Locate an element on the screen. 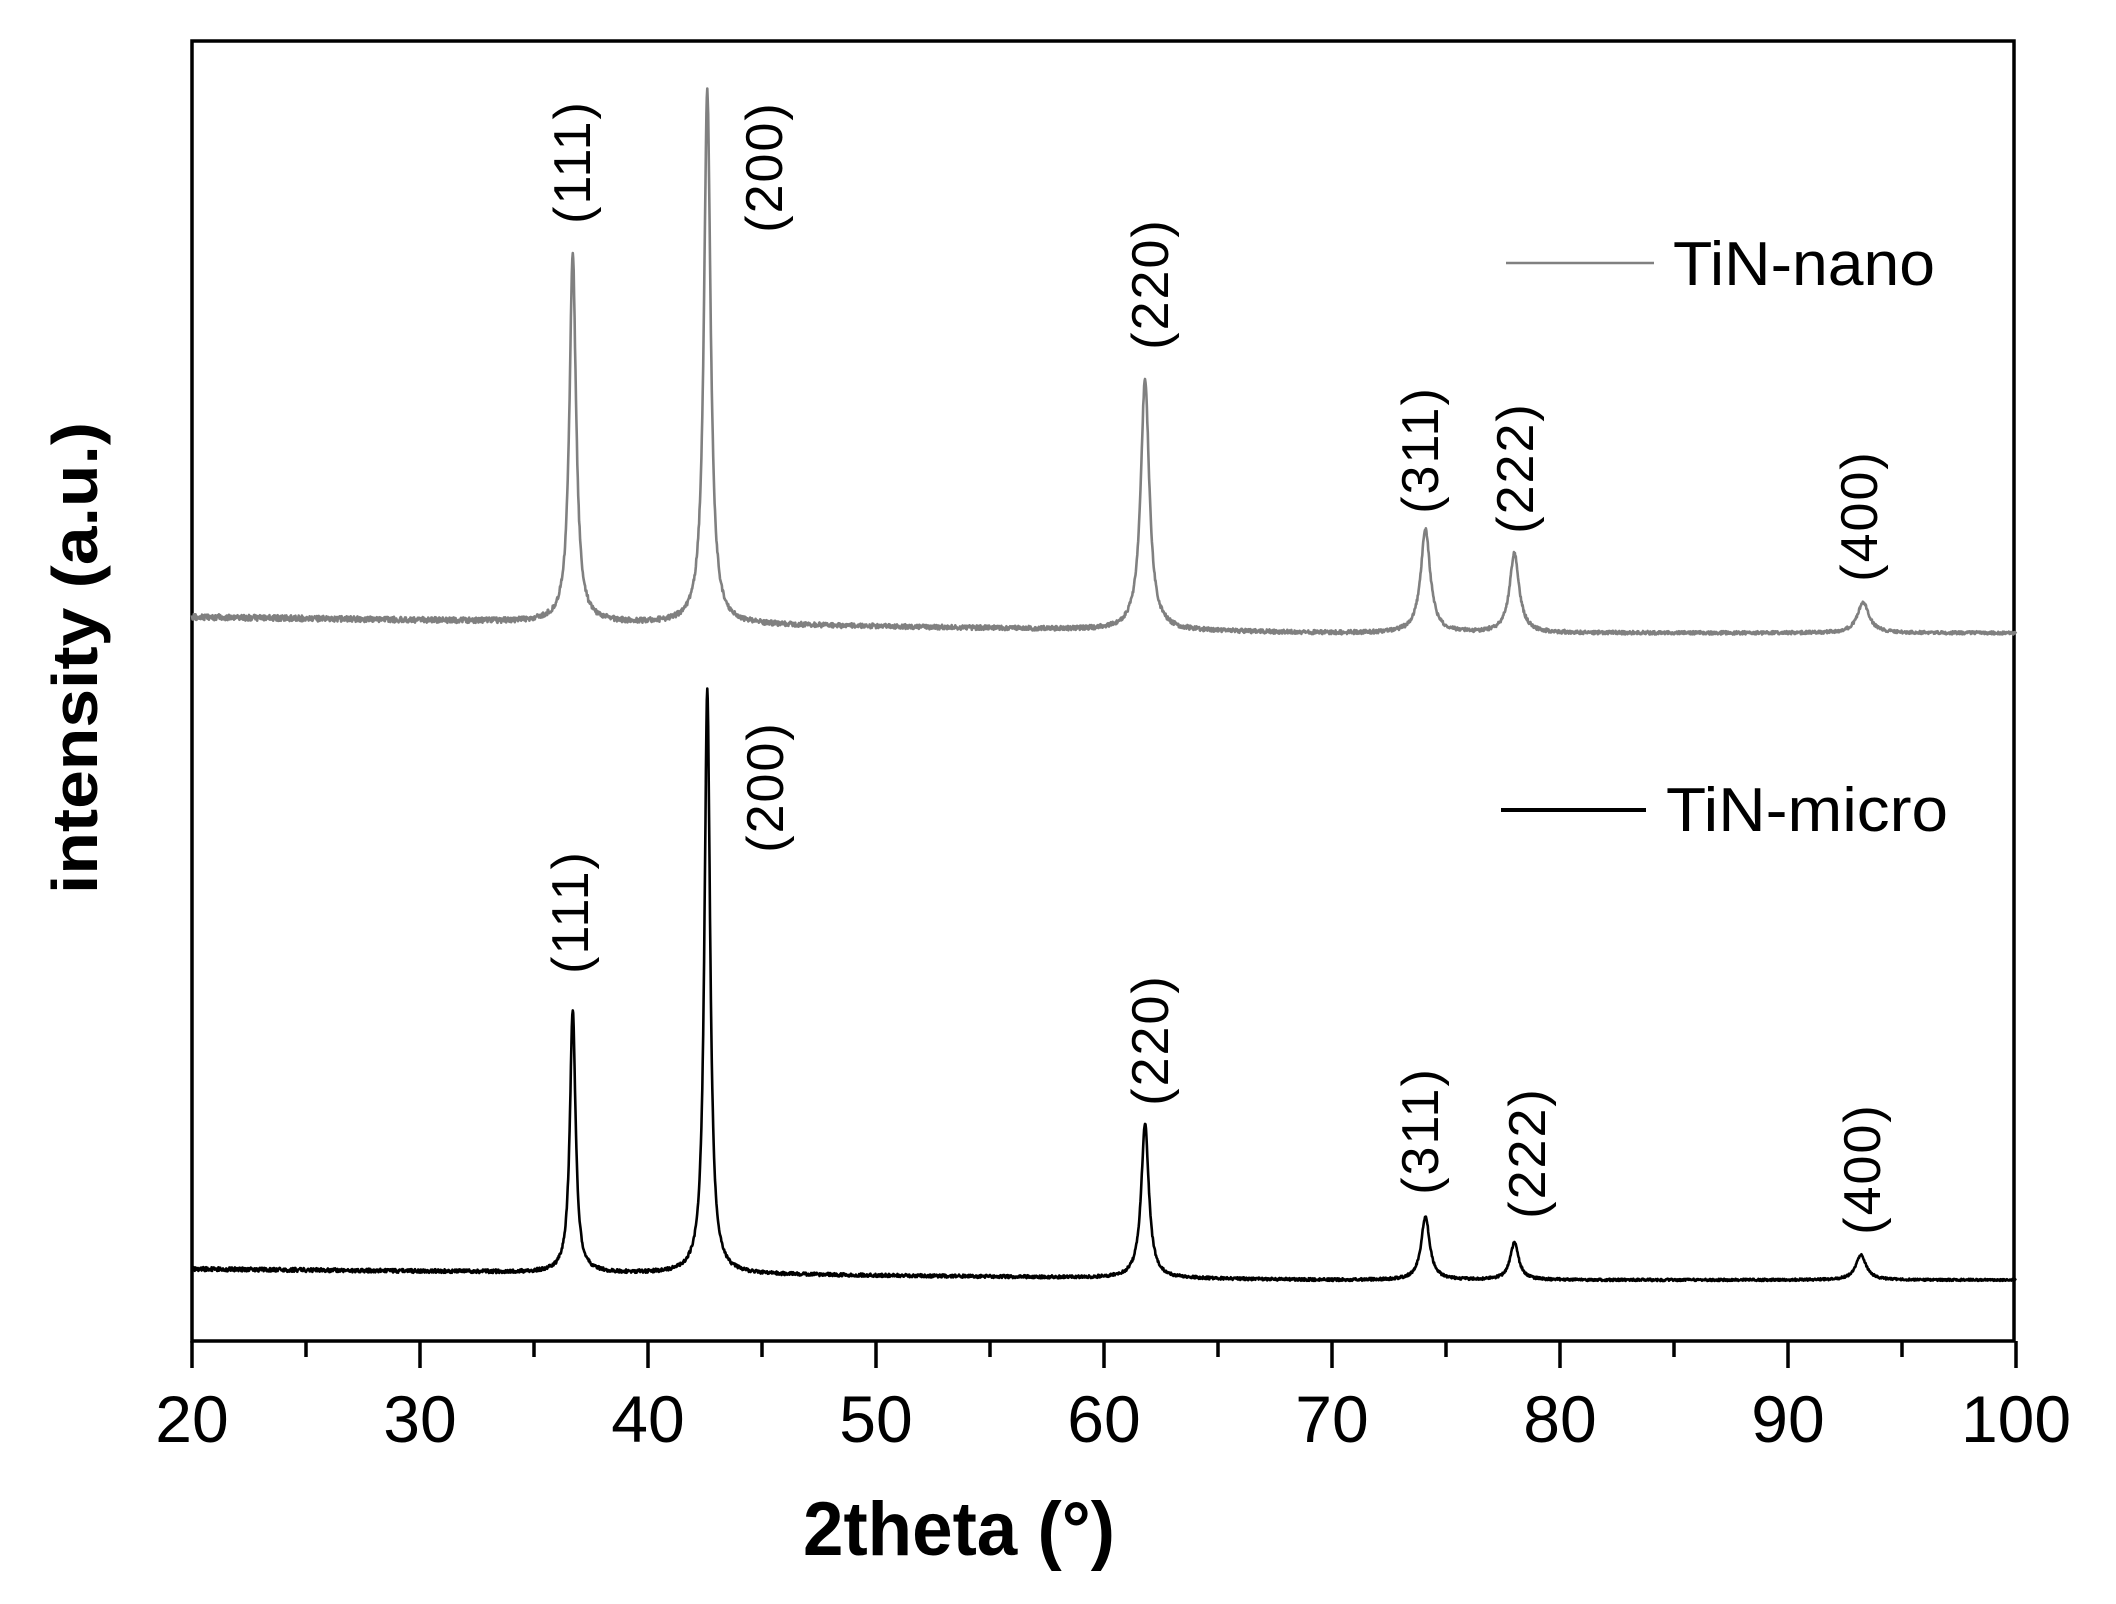  x-axis-ticks is located at coordinates (1104, 1354).